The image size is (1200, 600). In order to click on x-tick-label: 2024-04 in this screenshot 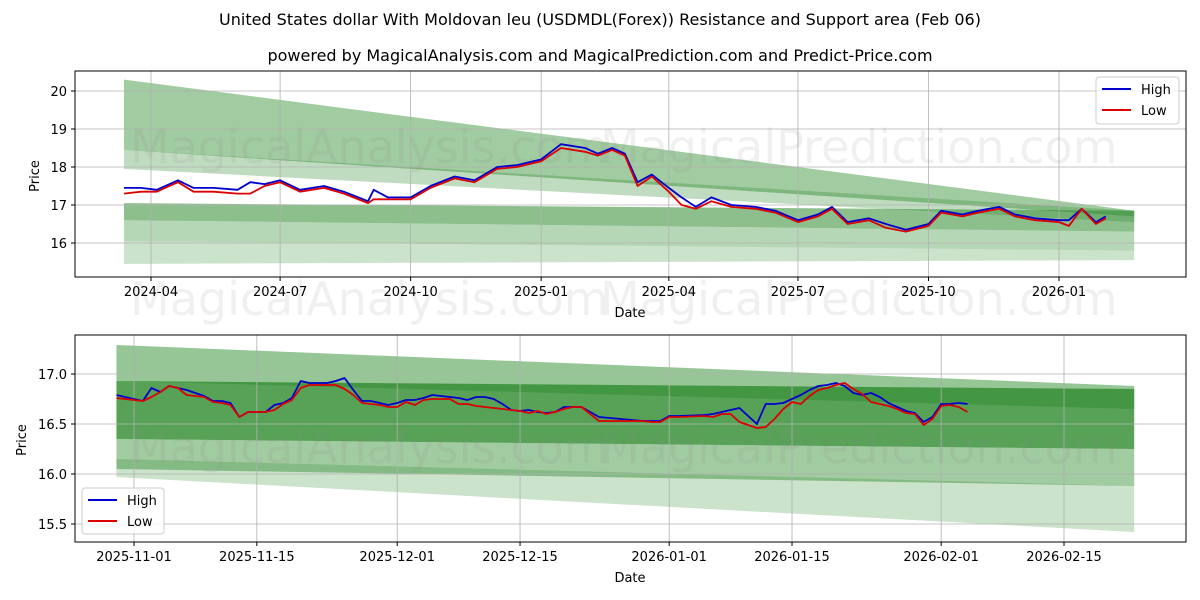, I will do `click(151, 292)`.